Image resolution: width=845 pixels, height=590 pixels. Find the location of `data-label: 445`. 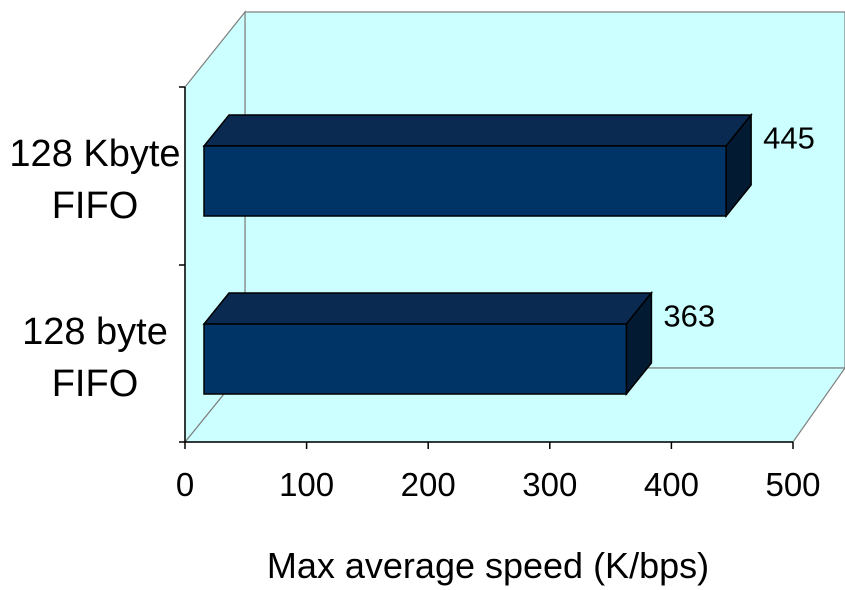

data-label: 445 is located at coordinates (789, 138).